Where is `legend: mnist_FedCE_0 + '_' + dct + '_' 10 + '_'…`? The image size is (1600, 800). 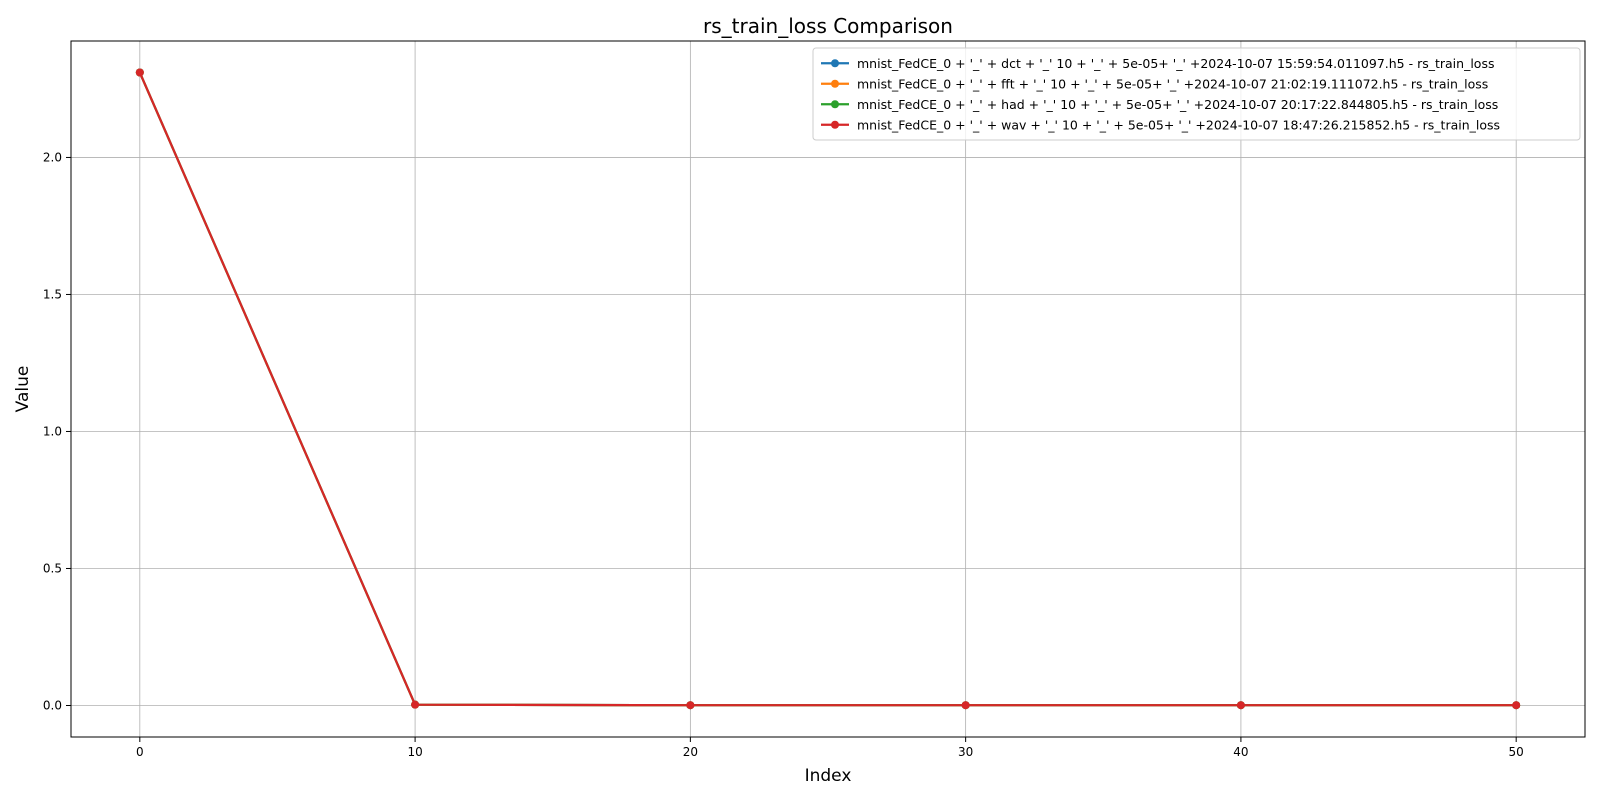 legend: mnist_FedCE_0 + '_' + dct + '_' 10 + '_'… is located at coordinates (1196, 94).